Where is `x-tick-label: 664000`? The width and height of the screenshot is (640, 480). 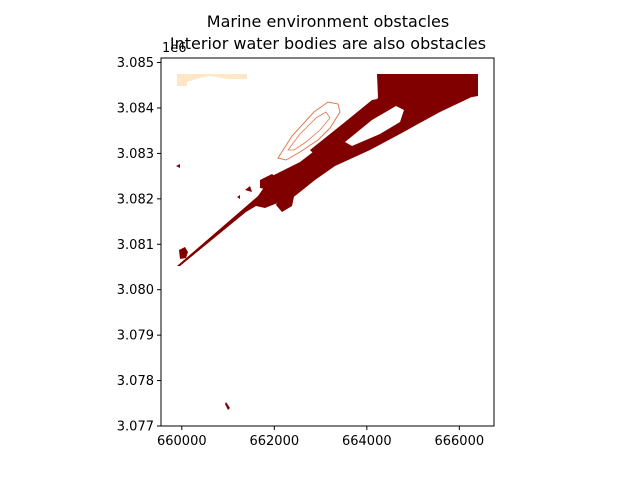 x-tick-label: 664000 is located at coordinates (367, 441).